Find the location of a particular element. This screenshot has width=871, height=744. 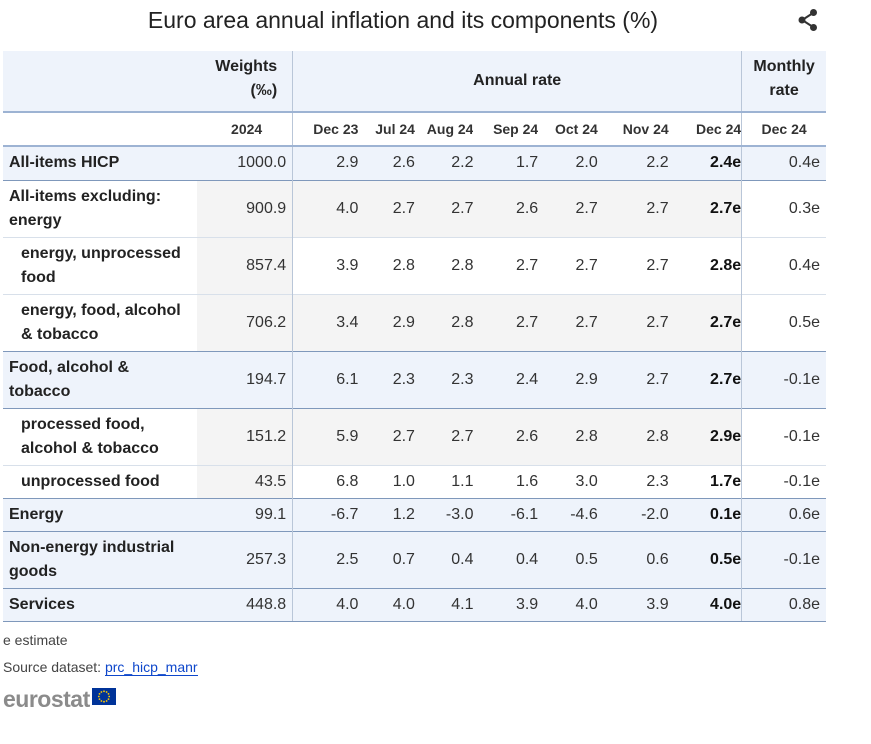

eurostat-logo: eurostat is located at coordinates (59, 699).